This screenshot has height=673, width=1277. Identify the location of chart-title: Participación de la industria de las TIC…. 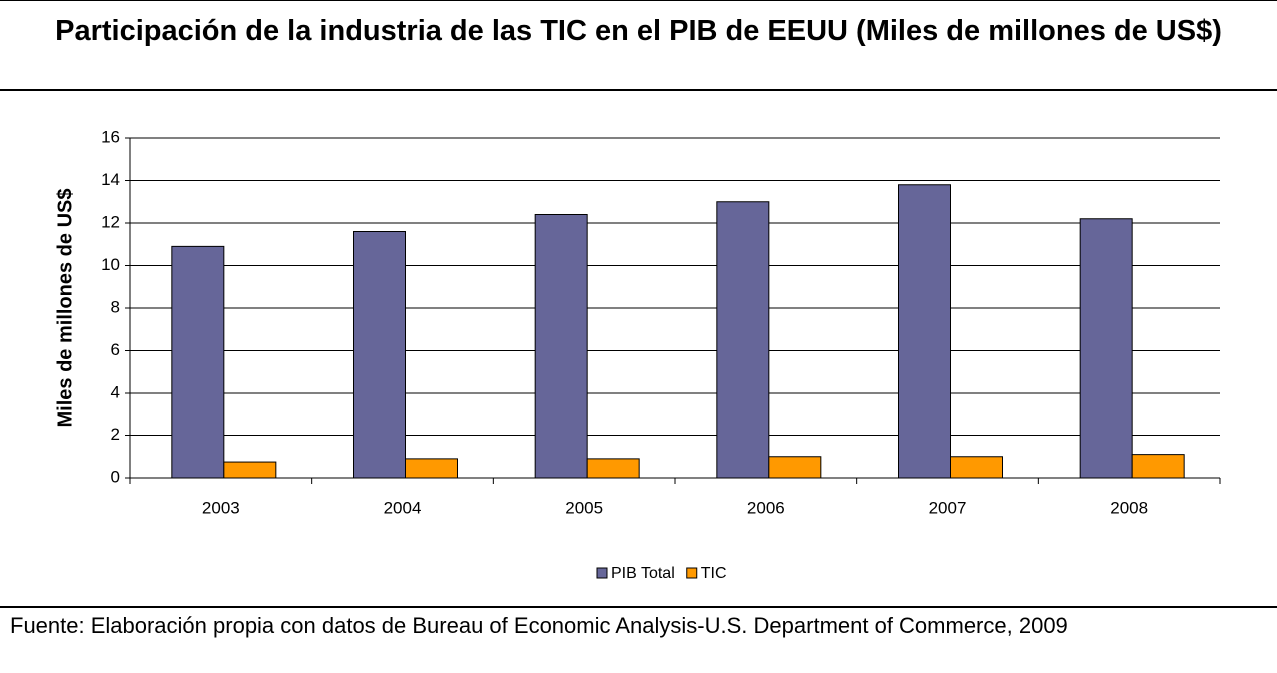
(638, 45).